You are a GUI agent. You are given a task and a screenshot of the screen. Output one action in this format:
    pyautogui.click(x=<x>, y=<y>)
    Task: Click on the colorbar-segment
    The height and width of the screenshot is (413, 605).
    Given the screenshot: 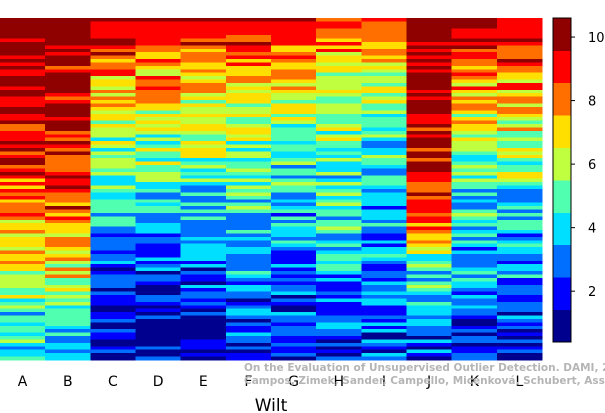 What is the action you would take?
    pyautogui.click(x=562, y=131)
    